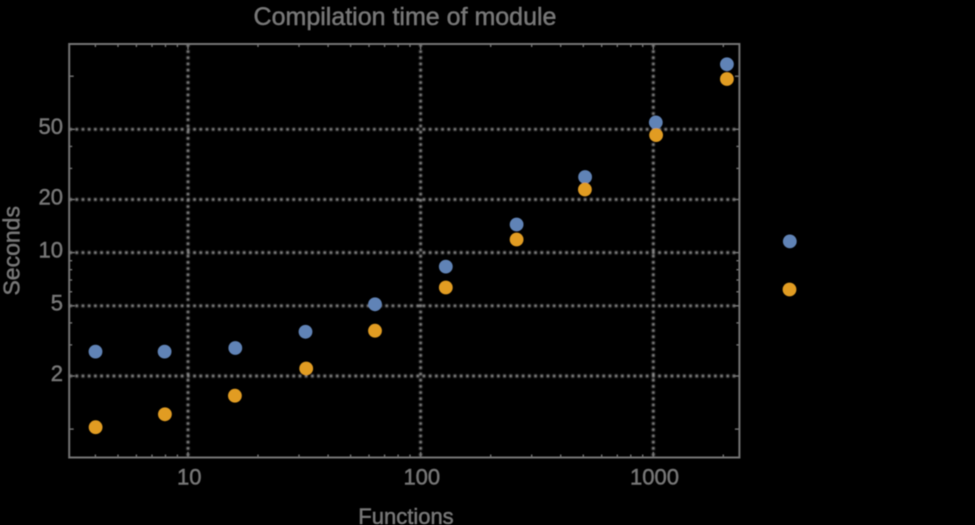  I want to click on svg-text: 5, so click(57, 303).